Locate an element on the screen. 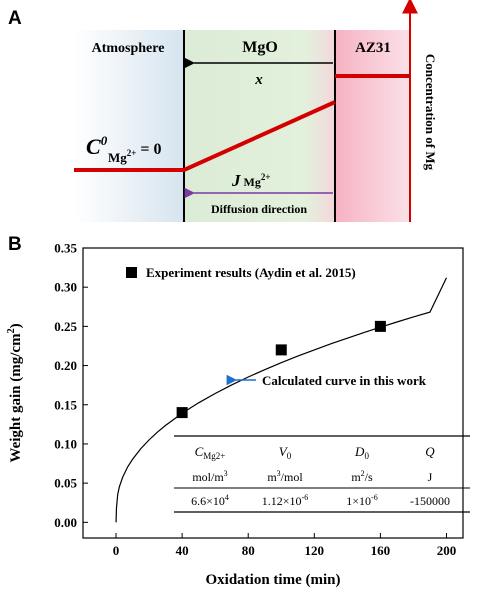  az31-region is located at coordinates (372, 126).